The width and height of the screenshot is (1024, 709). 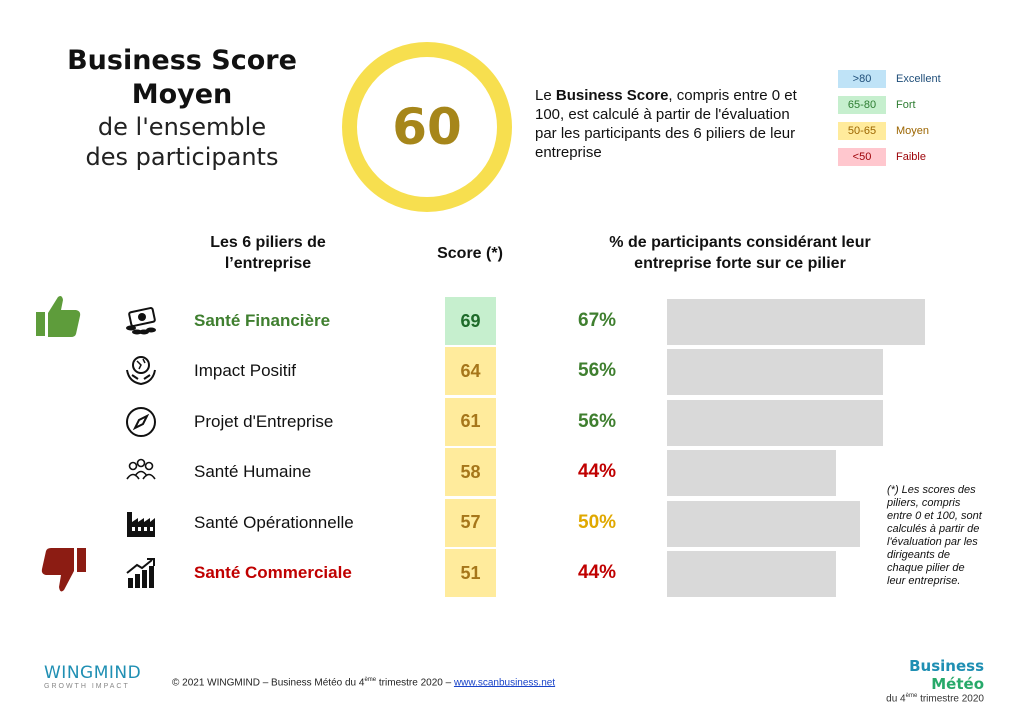 What do you see at coordinates (470, 472) in the screenshot?
I see `pillar-score: 58` at bounding box center [470, 472].